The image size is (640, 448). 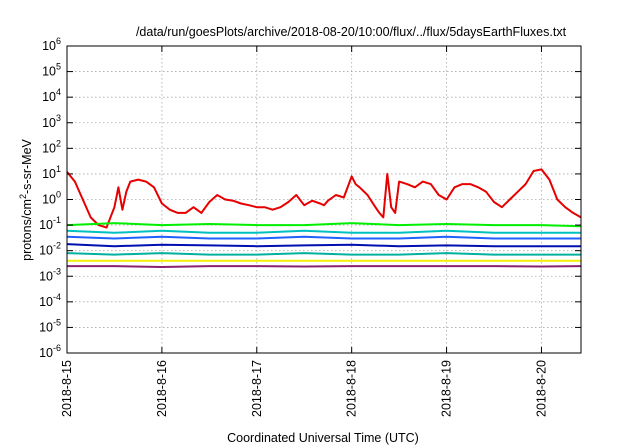 I want to click on x-tick-label: 2018-8-17, so click(x=257, y=388).